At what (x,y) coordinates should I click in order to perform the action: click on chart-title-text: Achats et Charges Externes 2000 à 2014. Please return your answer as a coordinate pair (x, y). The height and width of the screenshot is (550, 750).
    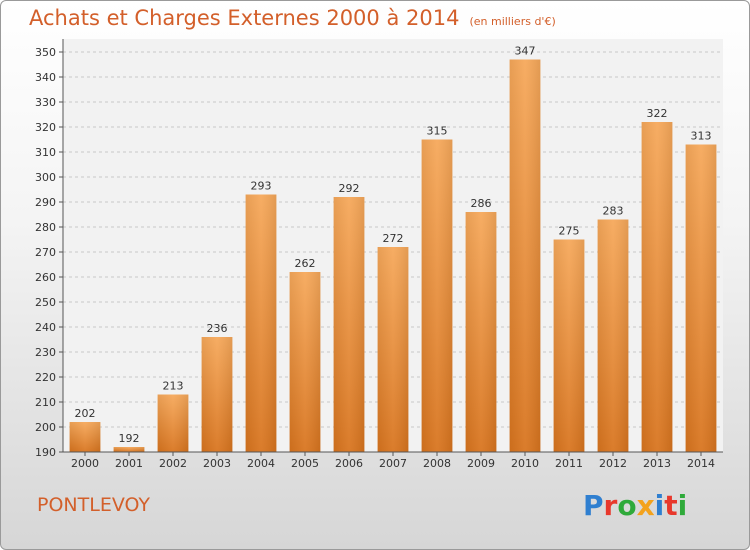
    Looking at the image, I should click on (244, 18).